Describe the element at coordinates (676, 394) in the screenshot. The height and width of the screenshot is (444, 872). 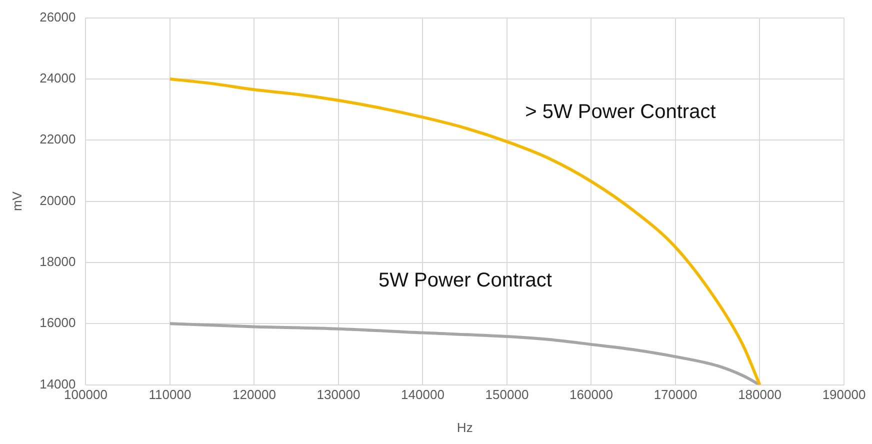
I see `x-tick-label: 170000` at that location.